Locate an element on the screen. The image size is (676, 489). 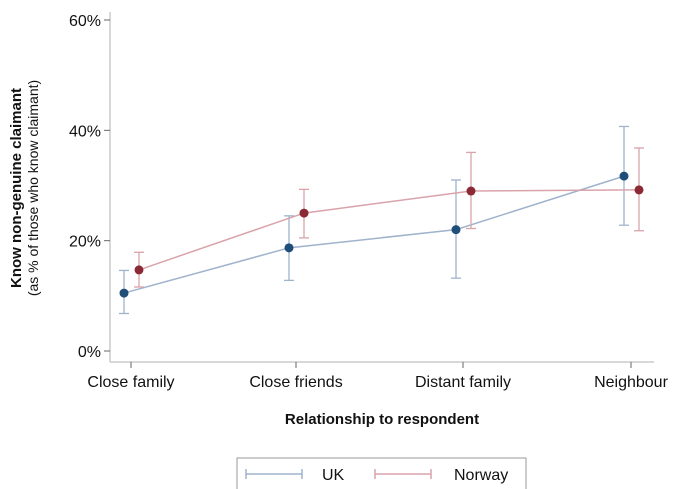
y-axis-subtitle: (as % of those who know claimant) is located at coordinates (33, 188).